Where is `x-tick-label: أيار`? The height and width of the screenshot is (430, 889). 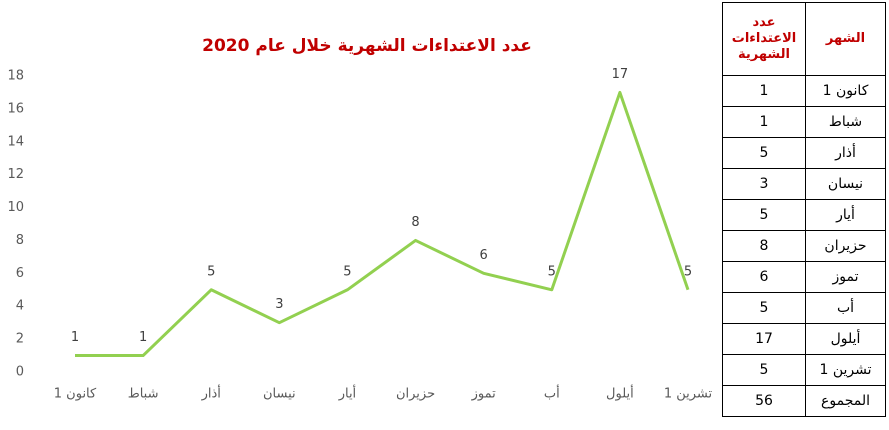
x-tick-label: أيار is located at coordinates (347, 393).